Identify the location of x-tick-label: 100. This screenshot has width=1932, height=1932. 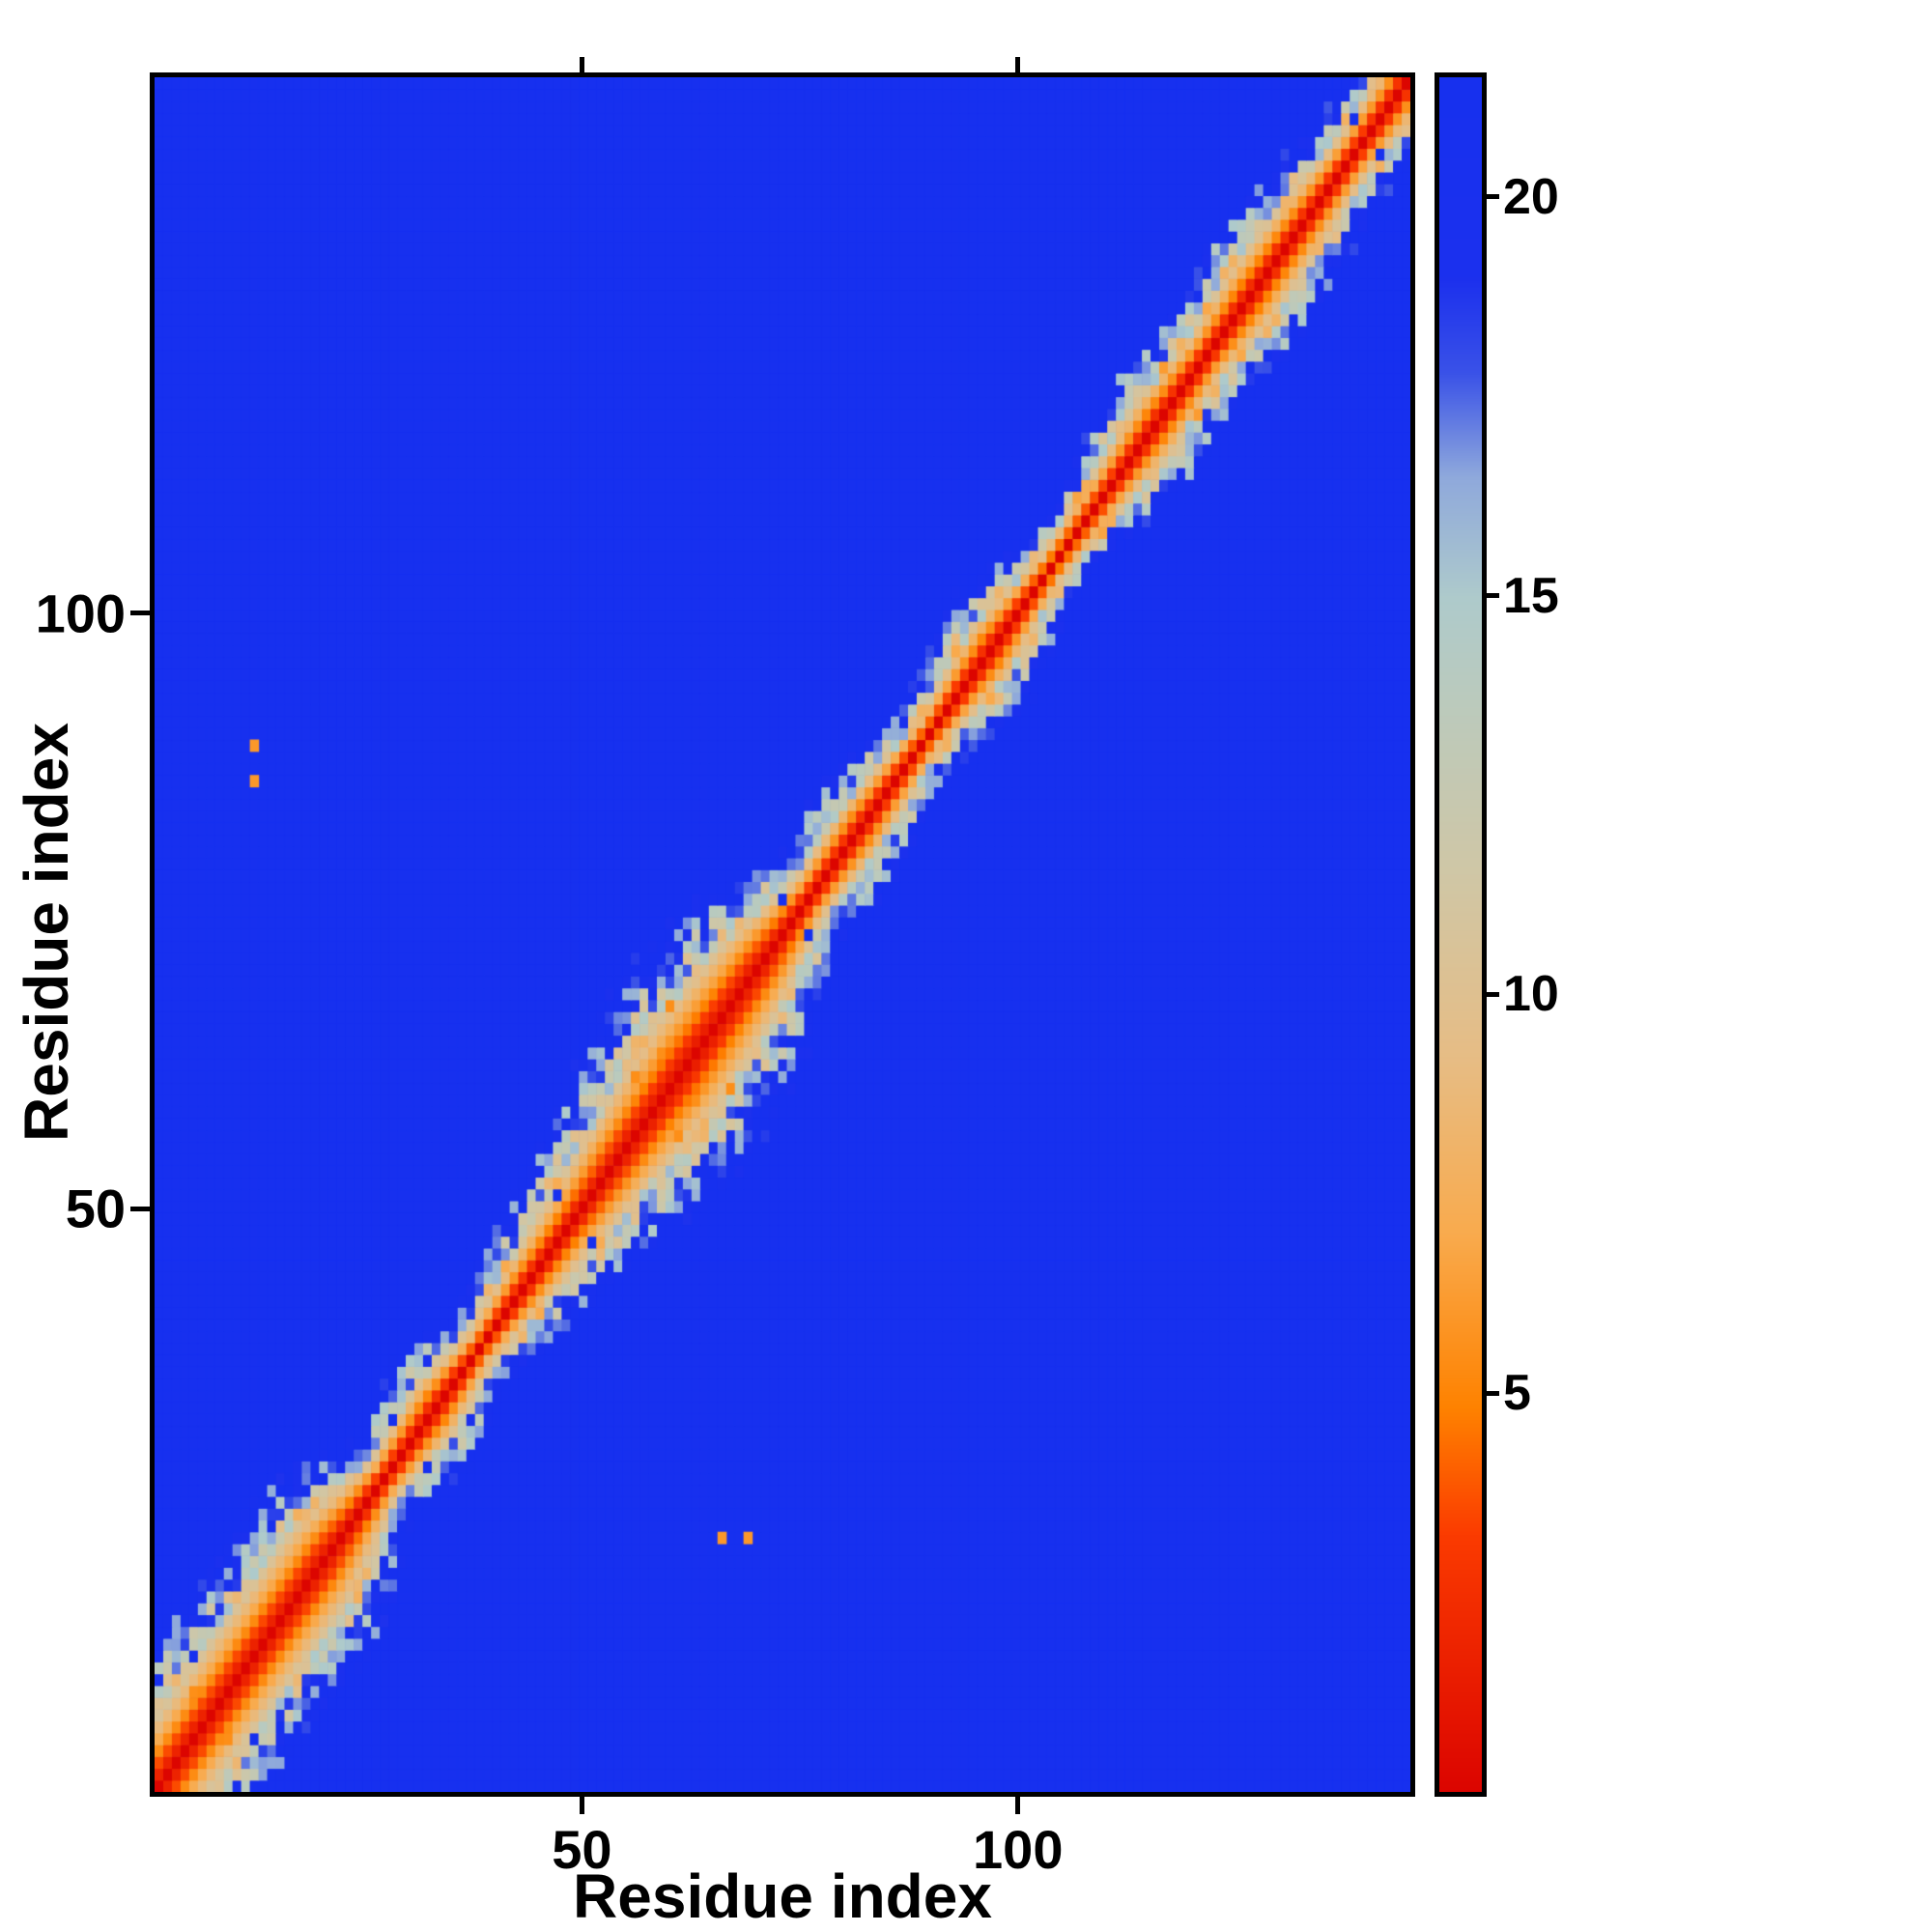
(1018, 1849).